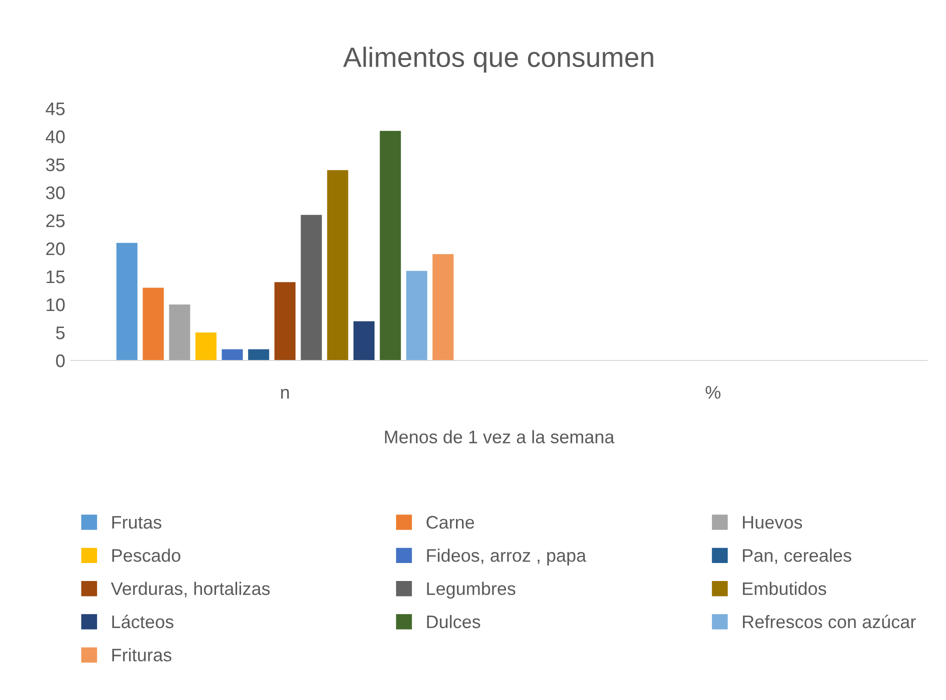 Image resolution: width=946 pixels, height=700 pixels. I want to click on legend-label: Refrescos con azúcar, so click(829, 621).